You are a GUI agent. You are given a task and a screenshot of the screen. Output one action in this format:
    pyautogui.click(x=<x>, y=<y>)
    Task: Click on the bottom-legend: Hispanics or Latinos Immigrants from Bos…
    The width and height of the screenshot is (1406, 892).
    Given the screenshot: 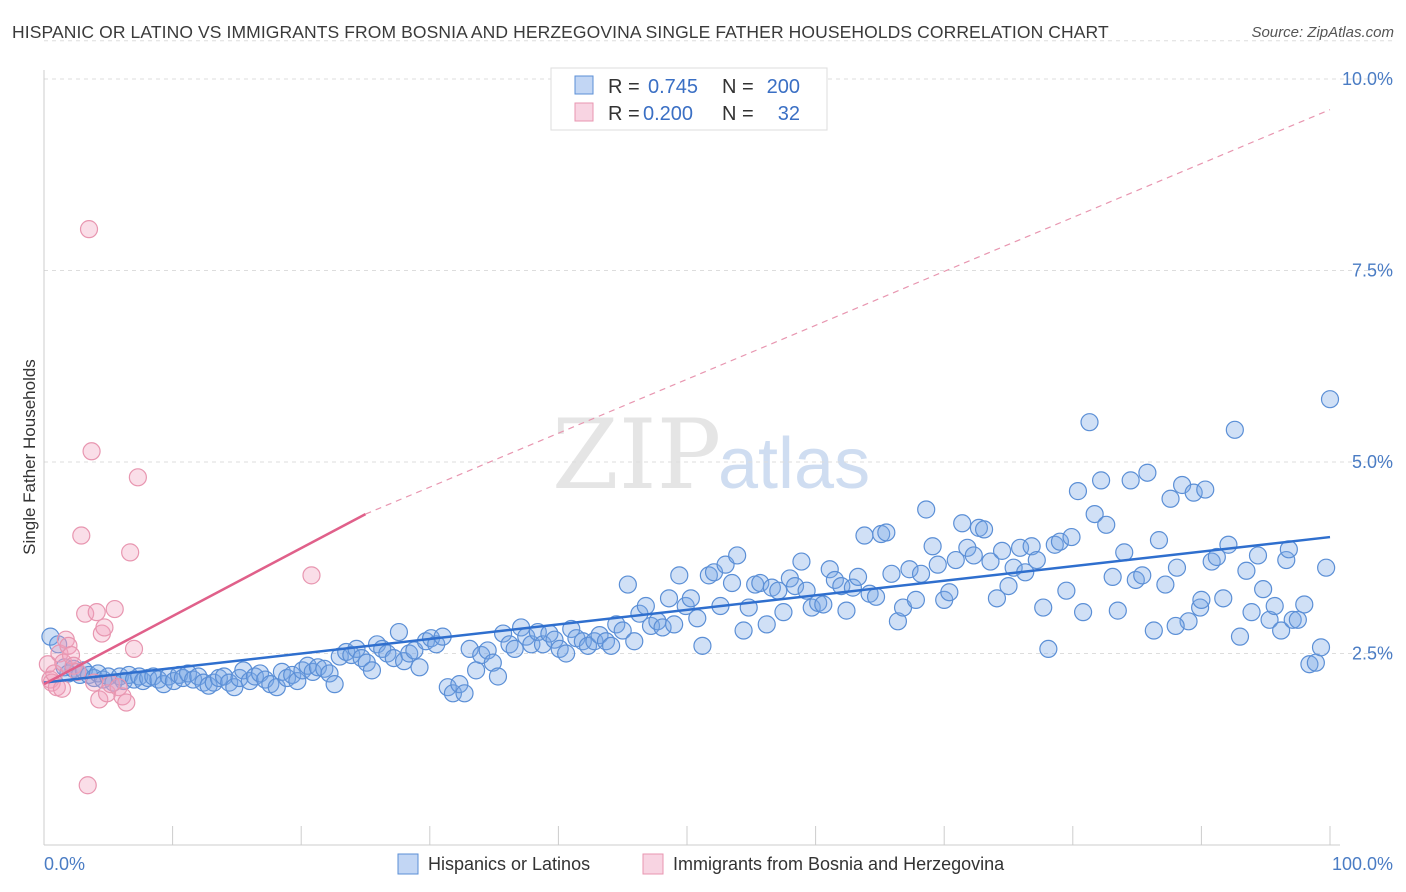 What is the action you would take?
    pyautogui.click(x=701, y=864)
    